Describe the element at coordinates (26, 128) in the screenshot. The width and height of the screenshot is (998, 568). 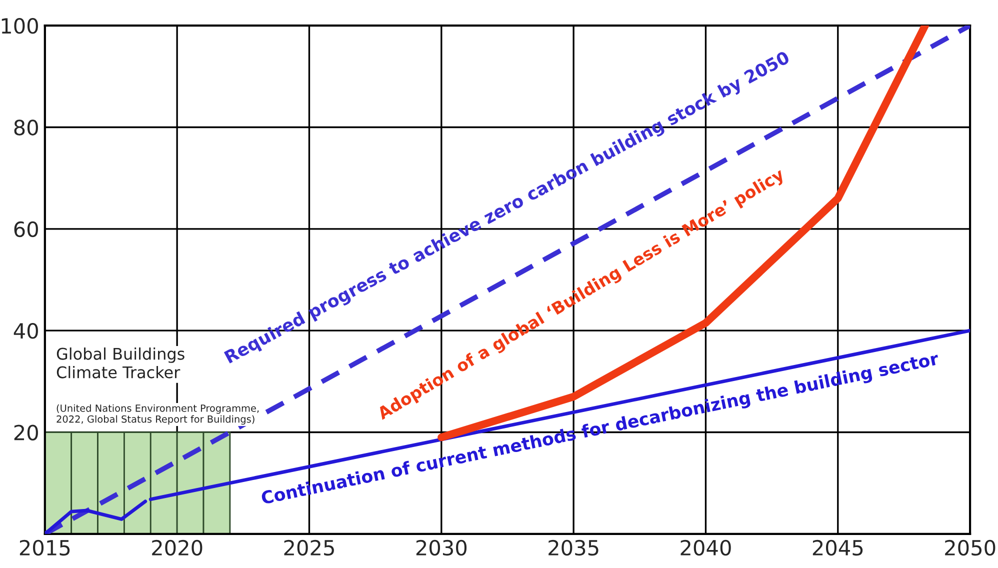
I see `y-tick-label: 80` at that location.